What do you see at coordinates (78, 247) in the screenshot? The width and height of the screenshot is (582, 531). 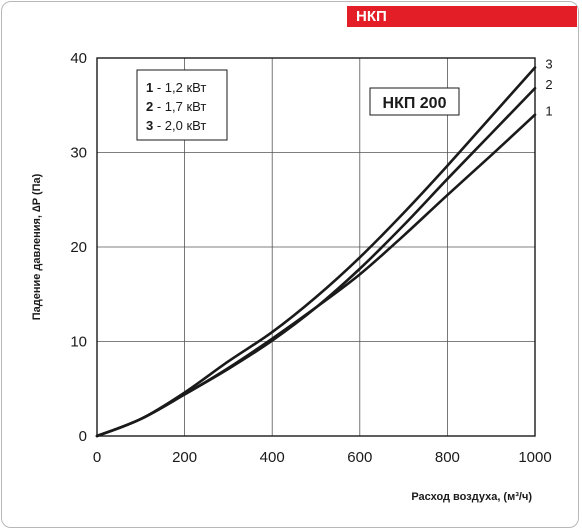 I see `y-tick-label: 20` at bounding box center [78, 247].